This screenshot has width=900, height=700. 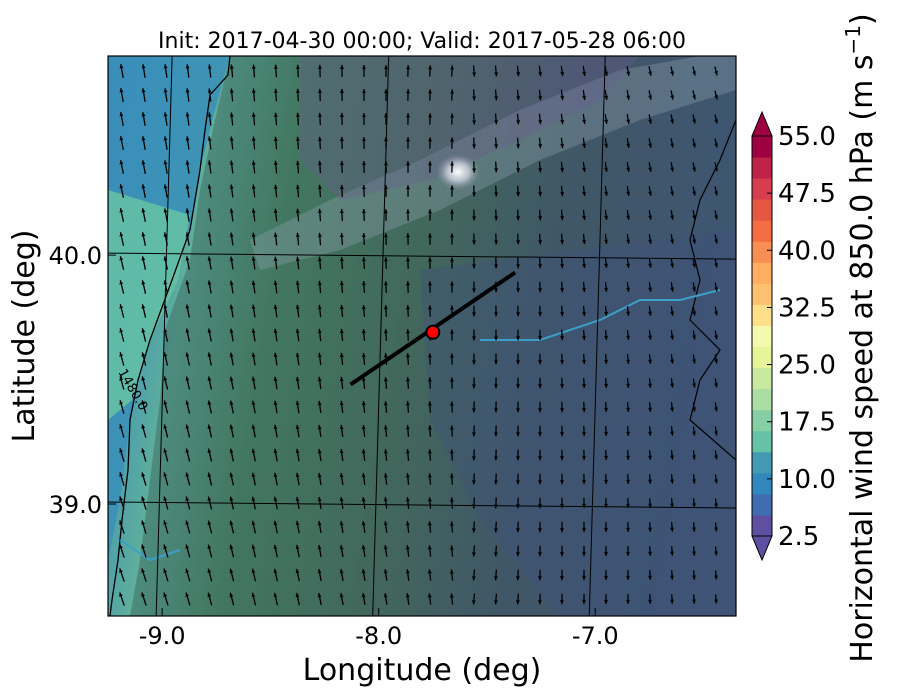 What do you see at coordinates (793, 336) in the screenshot?
I see `colorbar: 55.0 47.5 40.0 32.5 25.0 17.5 10.0 2.5` at bounding box center [793, 336].